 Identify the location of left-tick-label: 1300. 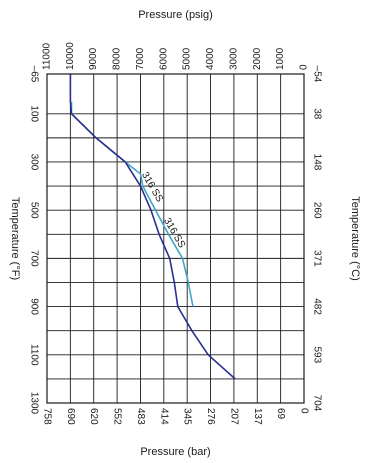
(34, 403).